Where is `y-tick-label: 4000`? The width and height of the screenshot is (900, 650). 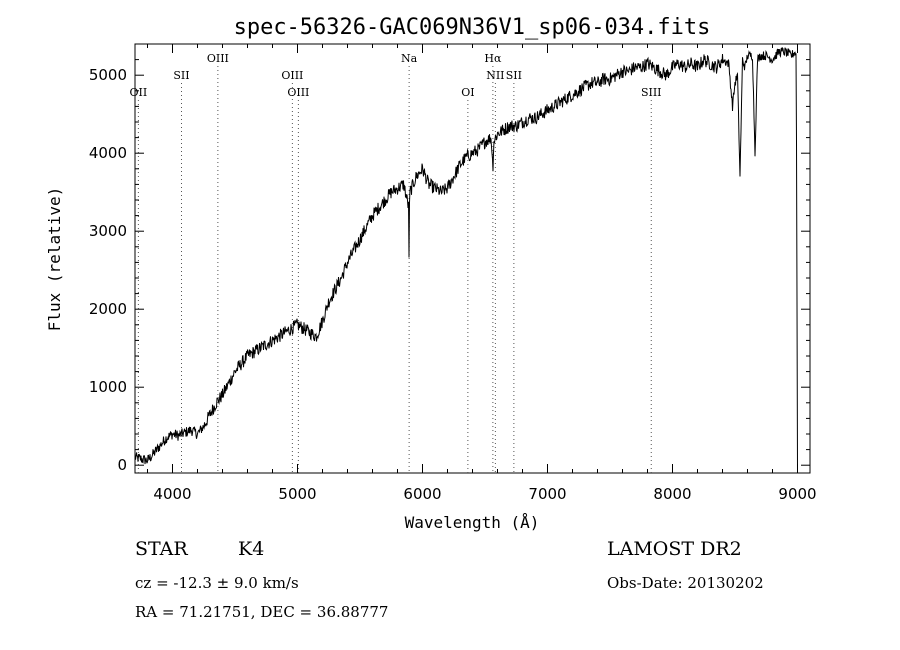 y-tick-label: 4000 is located at coordinates (108, 153).